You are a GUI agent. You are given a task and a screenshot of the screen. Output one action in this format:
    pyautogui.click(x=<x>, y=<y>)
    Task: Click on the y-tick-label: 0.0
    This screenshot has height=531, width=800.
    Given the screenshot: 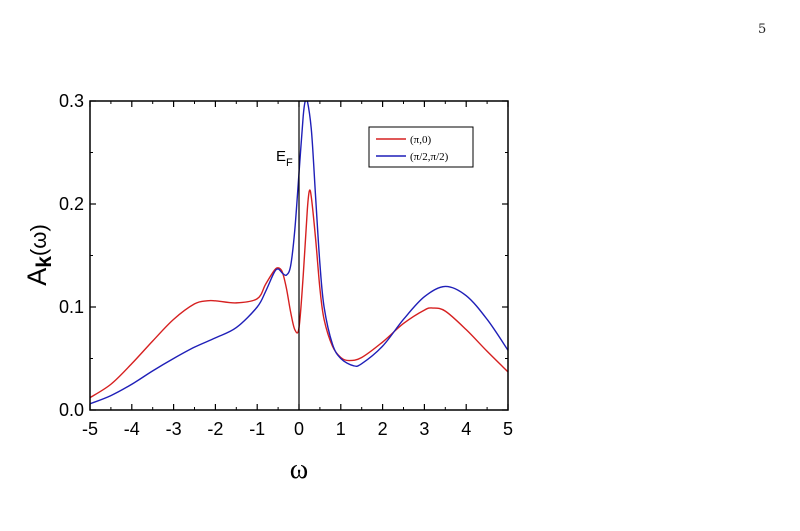 What is the action you would take?
    pyautogui.click(x=71, y=410)
    